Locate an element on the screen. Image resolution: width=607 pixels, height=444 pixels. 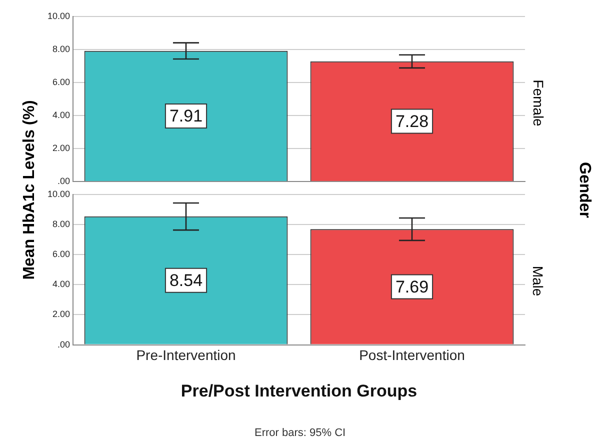
x-tick-label: Post-Intervention is located at coordinates (412, 355).